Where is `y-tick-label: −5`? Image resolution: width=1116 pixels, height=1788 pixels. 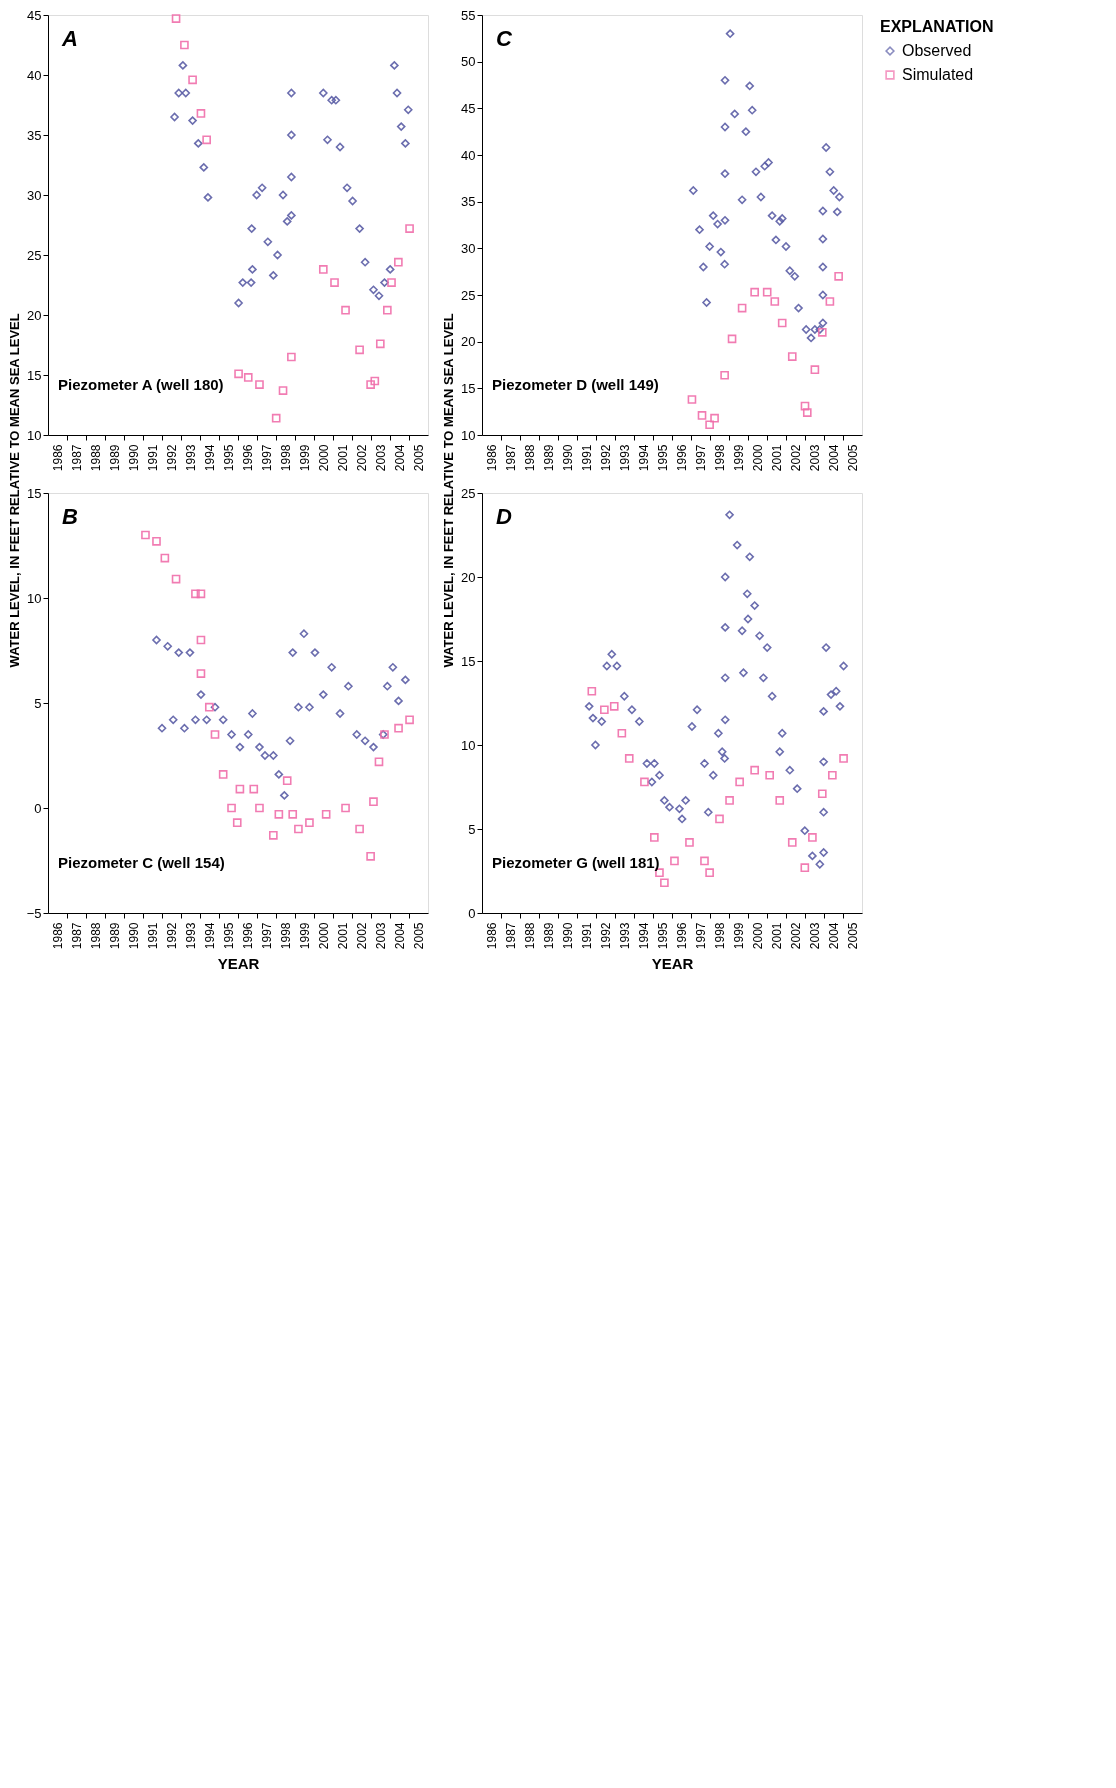
y-tick-label: −5 is located at coordinates (34, 913).